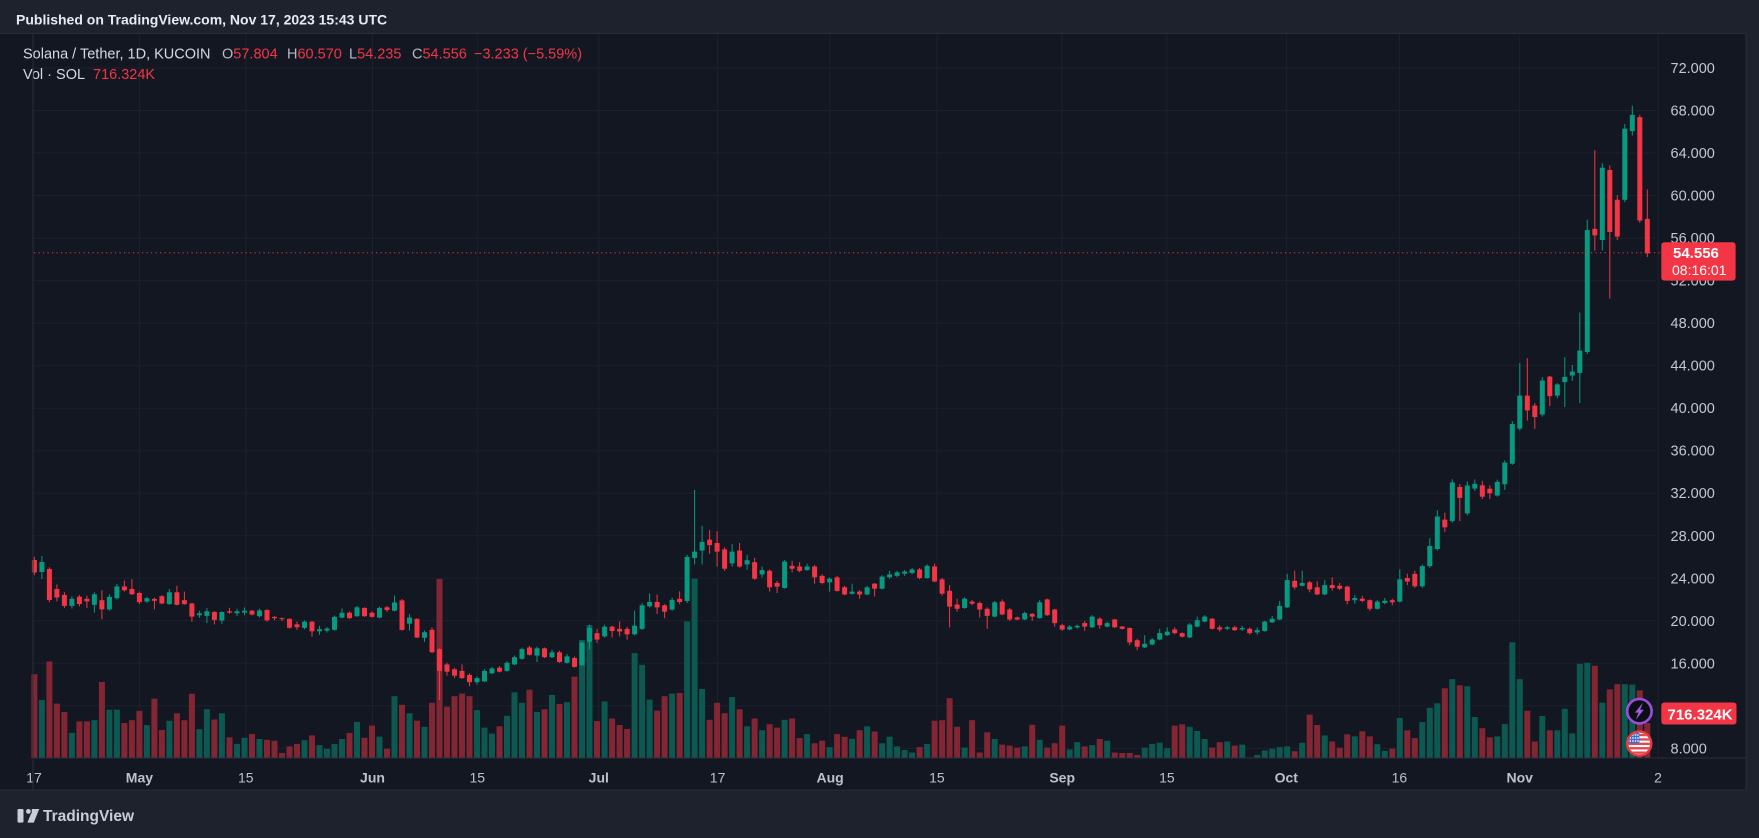  I want to click on svg-text: Sep, so click(1062, 778).